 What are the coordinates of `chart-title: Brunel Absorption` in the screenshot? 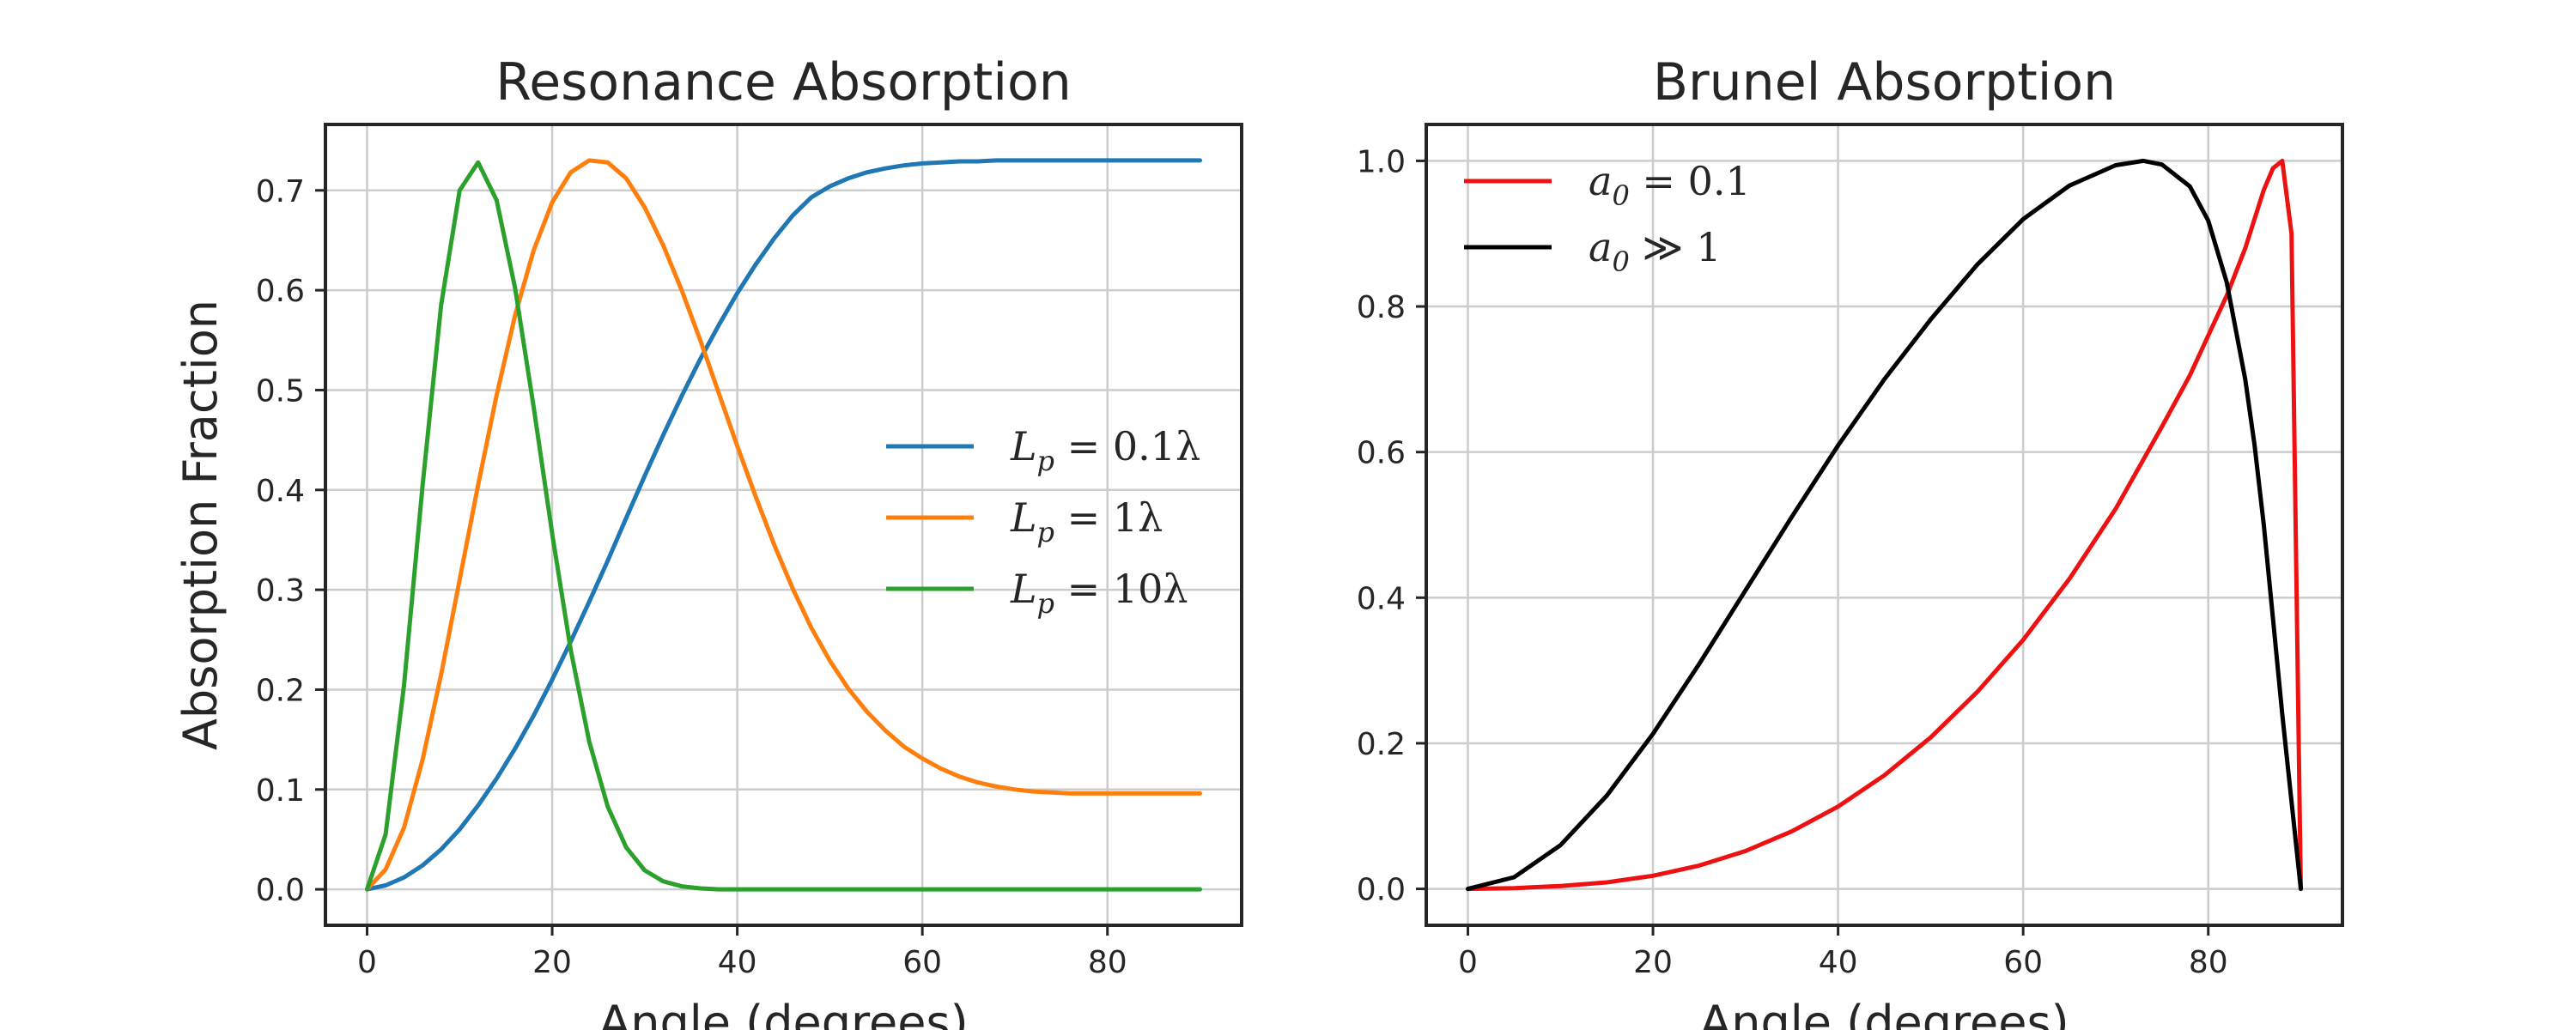 It's located at (1885, 82).